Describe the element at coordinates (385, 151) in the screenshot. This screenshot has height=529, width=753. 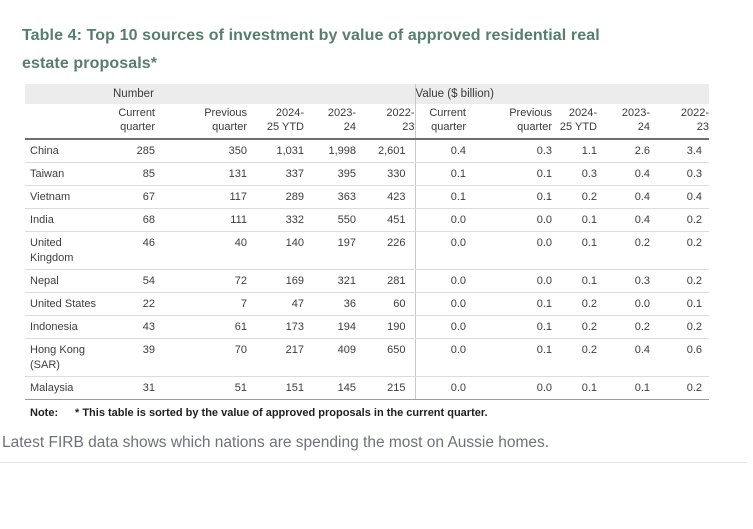
I see `number-cell: 2,601` at that location.